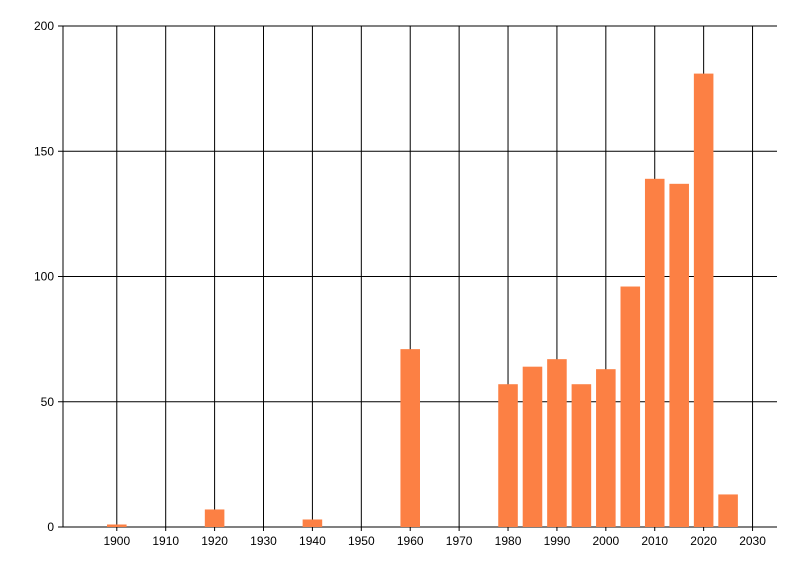 The image size is (800, 576). What do you see at coordinates (508, 541) in the screenshot?
I see `x-tick-label: 1980` at bounding box center [508, 541].